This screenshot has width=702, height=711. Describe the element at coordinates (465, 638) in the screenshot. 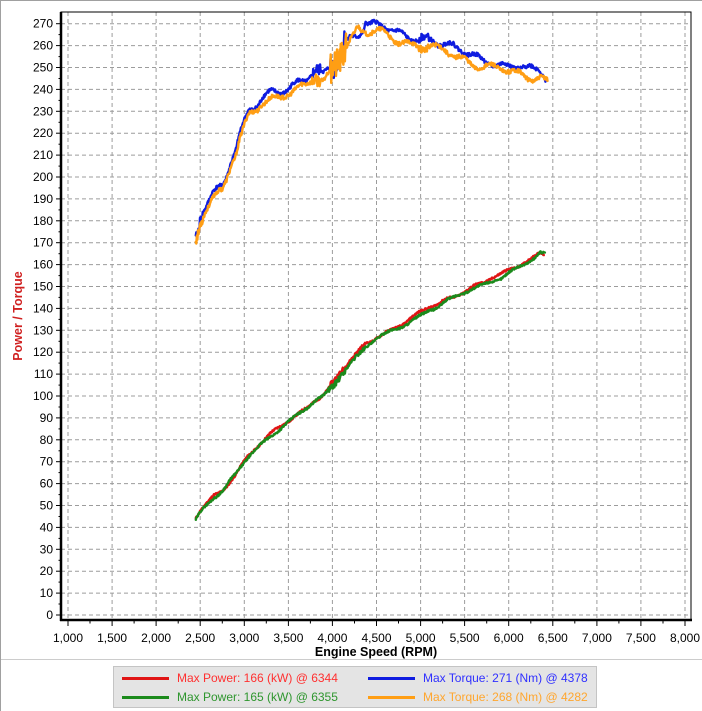

I see `svg-text: 5,500` at that location.